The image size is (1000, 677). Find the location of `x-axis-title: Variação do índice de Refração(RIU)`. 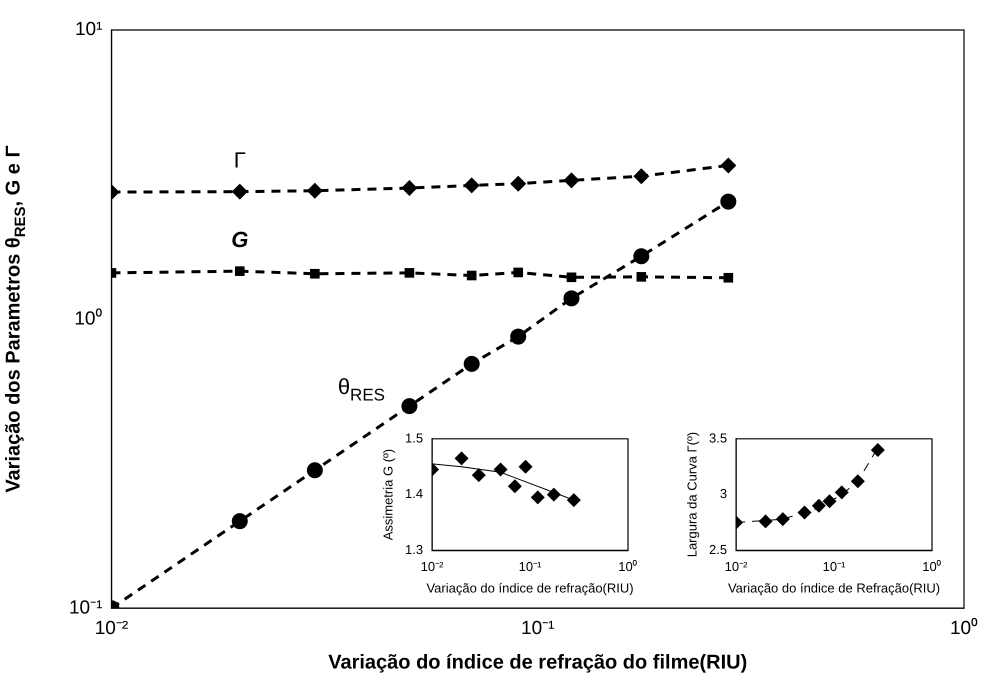

x-axis-title: Variação do índice de Refração(RIU) is located at coordinates (834, 588).